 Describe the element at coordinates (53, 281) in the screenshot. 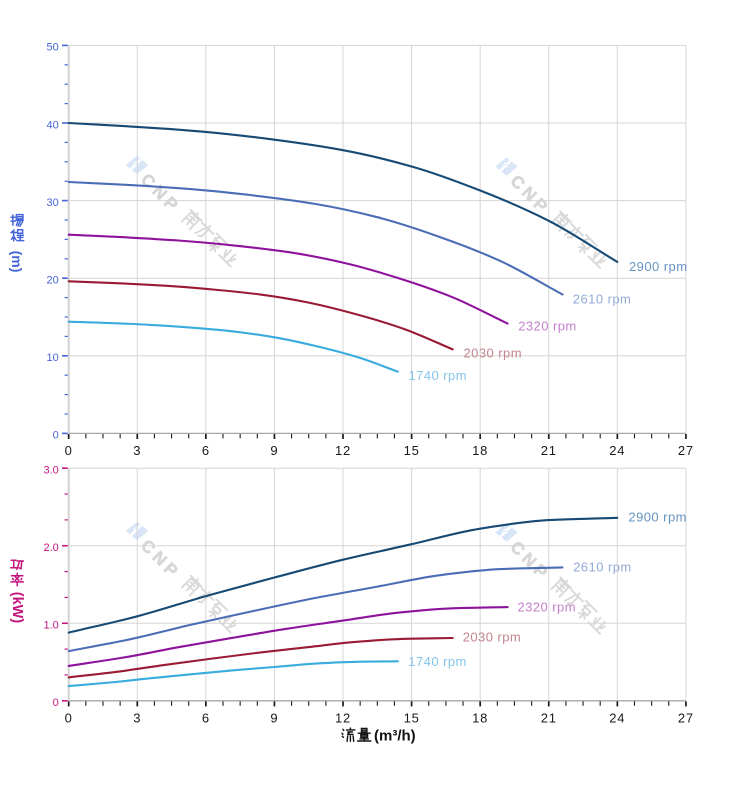

I see `svg-text: 20` at that location.